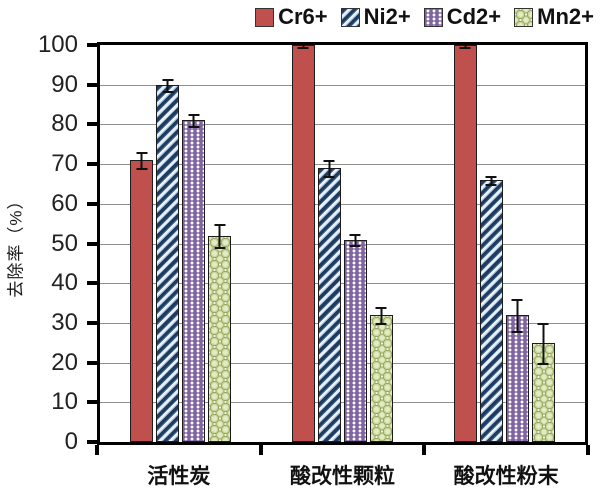 The width and height of the screenshot is (600, 498). Describe the element at coordinates (142, 297) in the screenshot. I see `bar-Cr6+-活性炭` at that location.